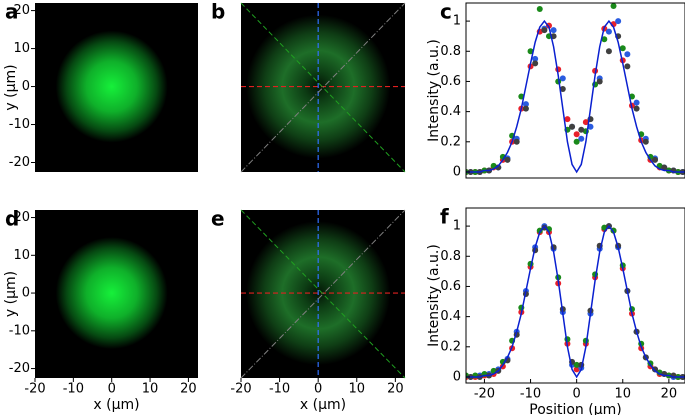  I want to click on panel-label: c, so click(446, 12).